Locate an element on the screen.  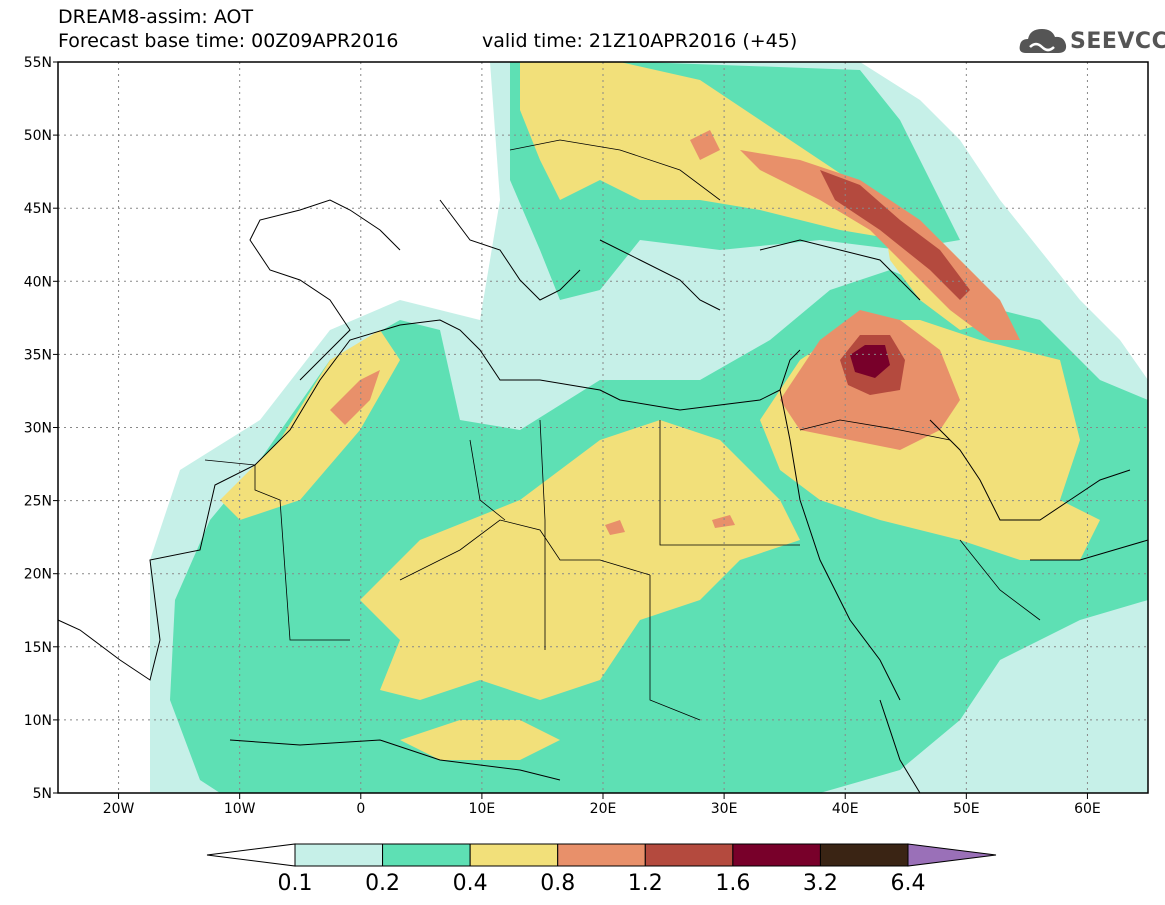
lon-tick-label: 20E is located at coordinates (603, 809).